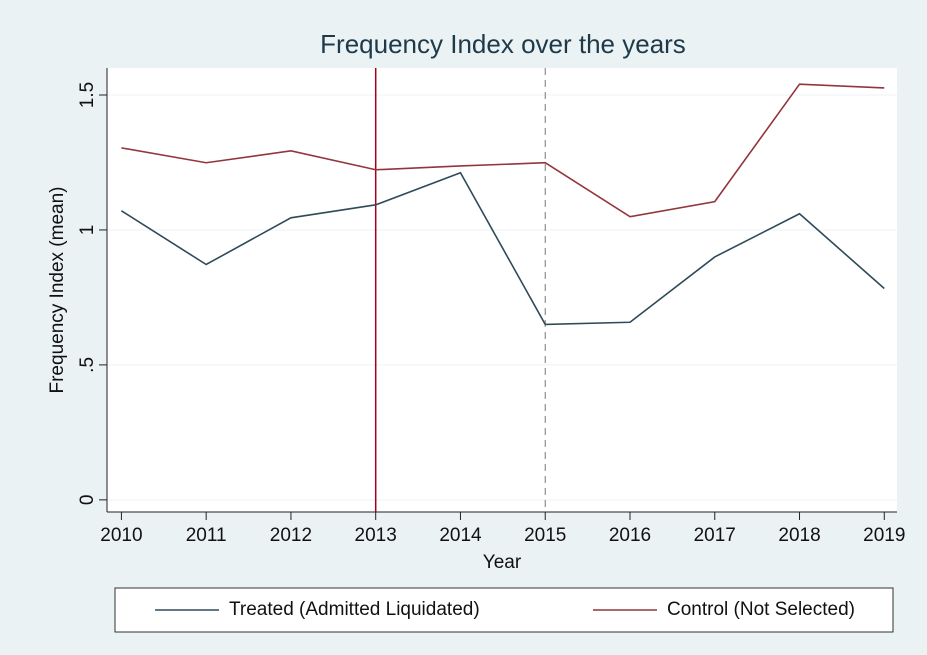 This screenshot has height=655, width=927. What do you see at coordinates (121, 535) in the screenshot?
I see `x-tick-label: 2010` at bounding box center [121, 535].